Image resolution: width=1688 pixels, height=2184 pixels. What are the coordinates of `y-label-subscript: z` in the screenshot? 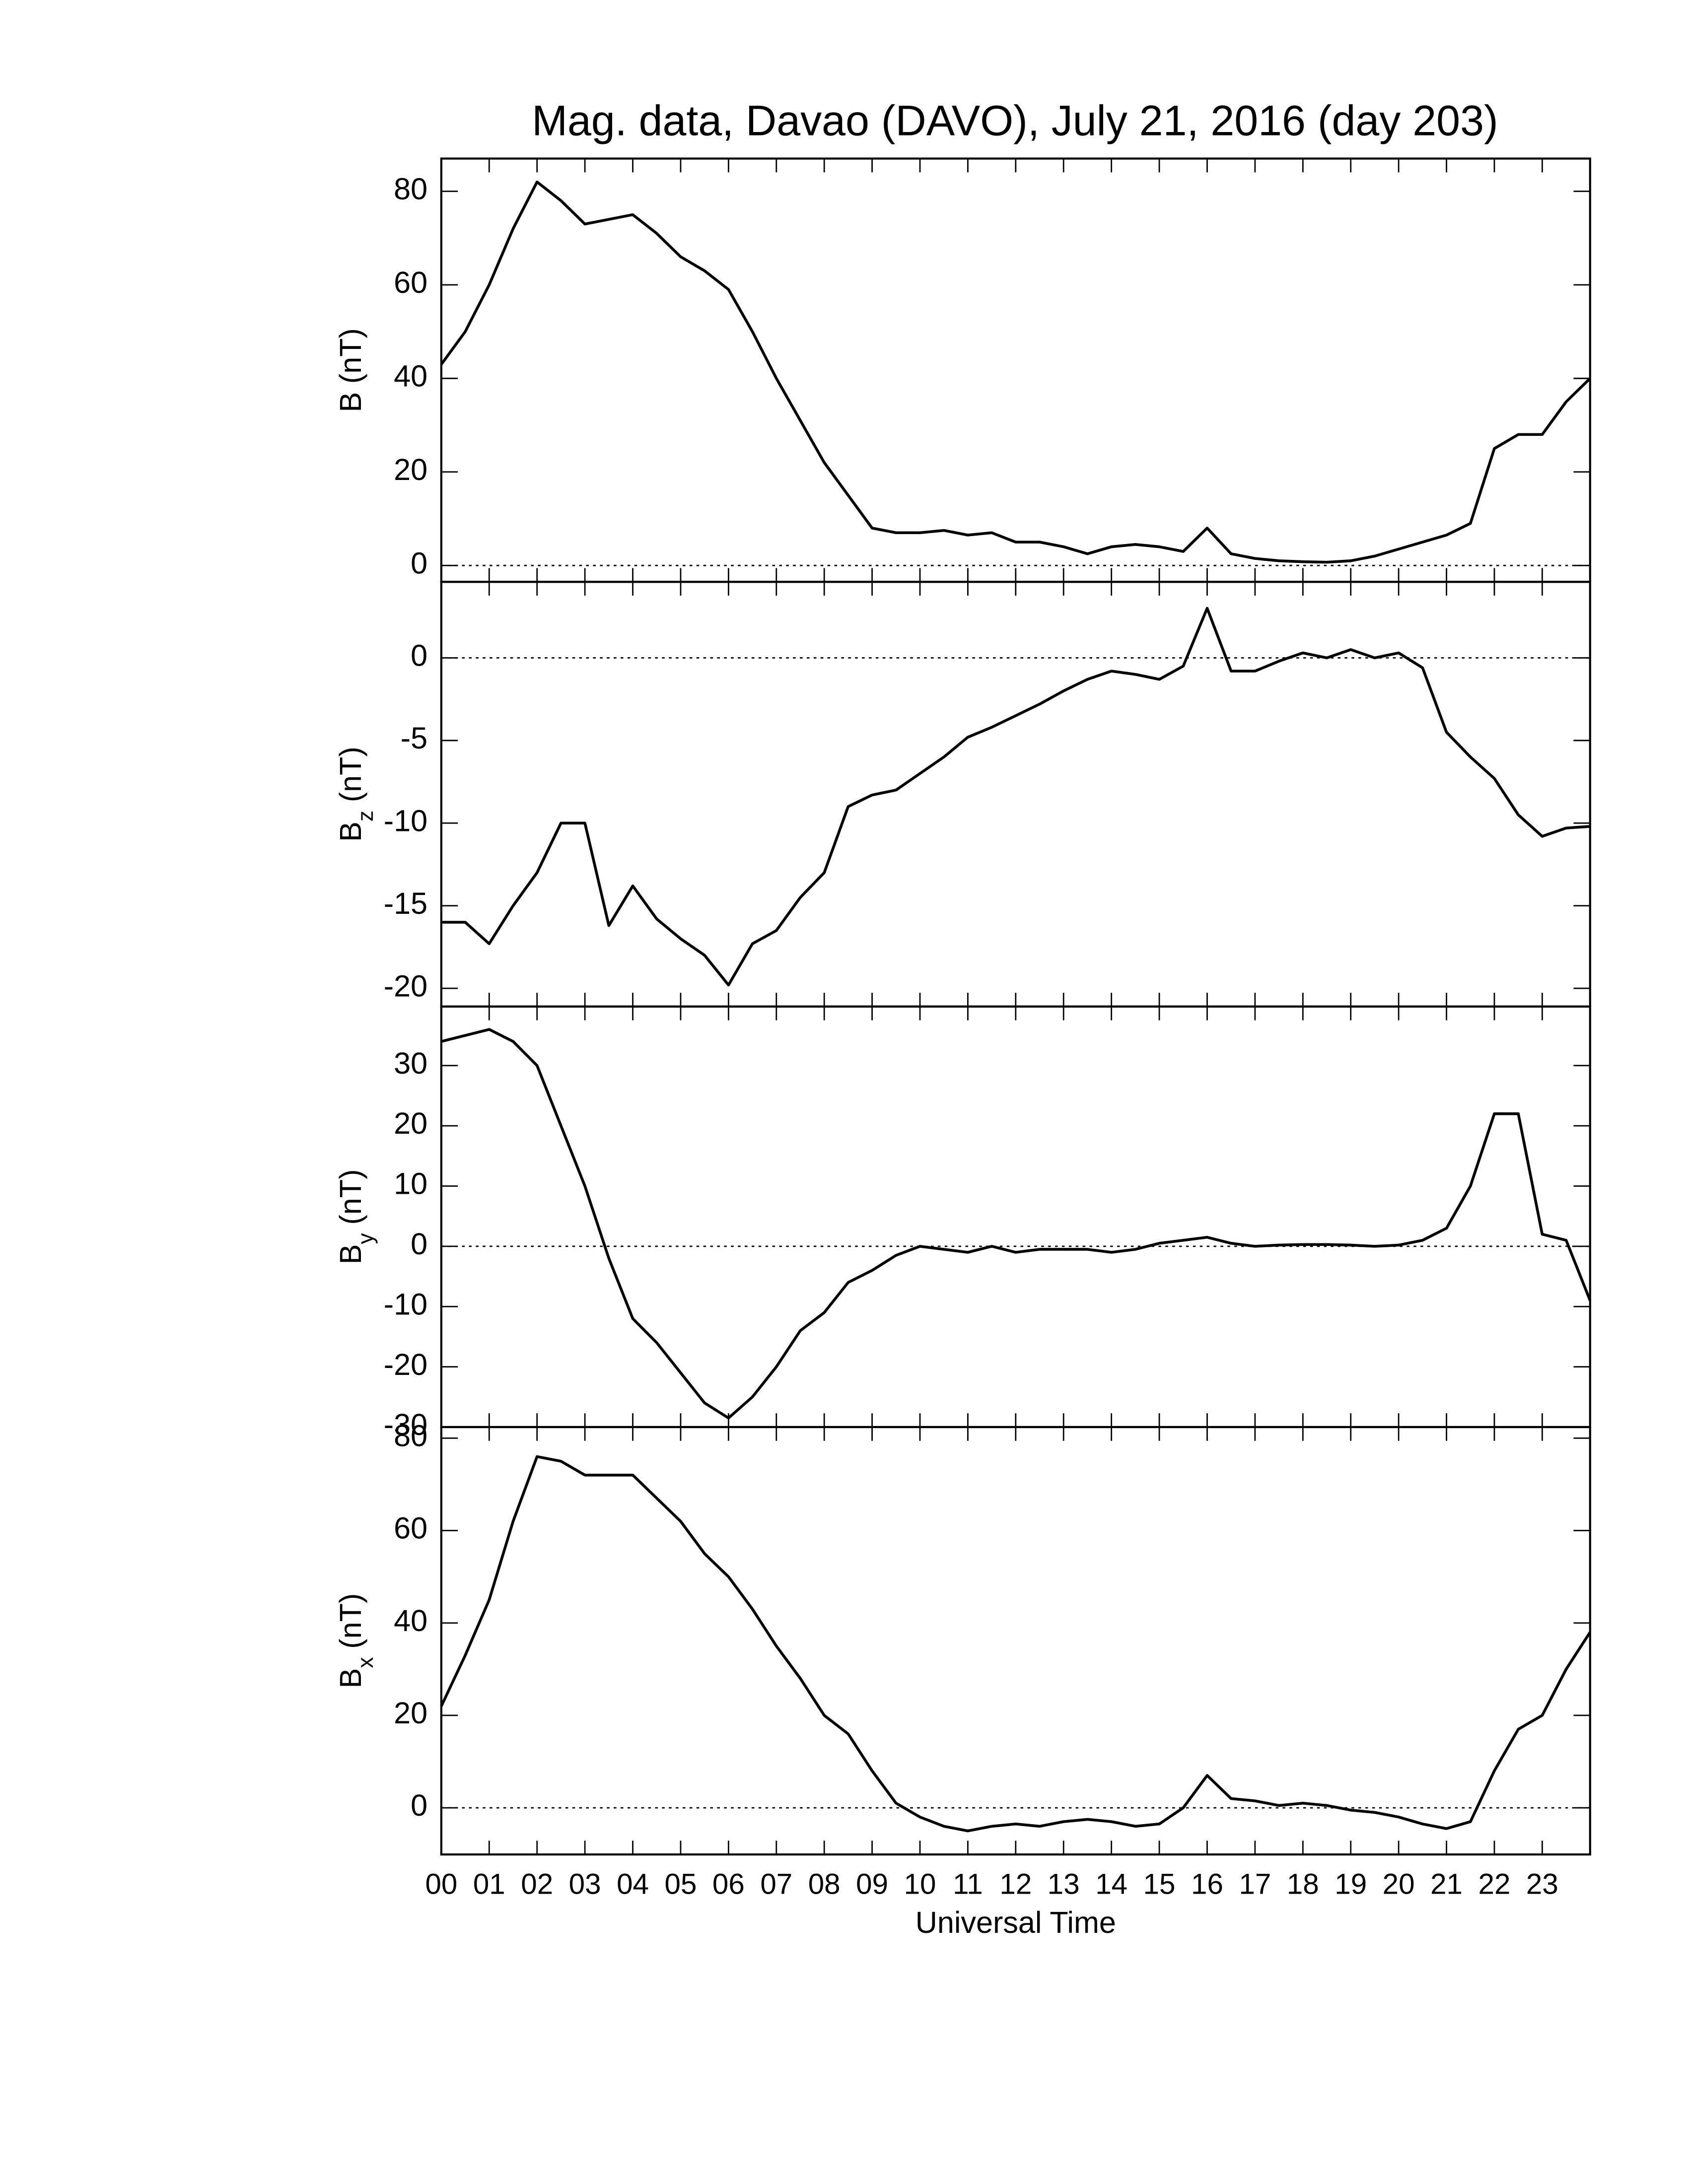 It's located at (365, 816).